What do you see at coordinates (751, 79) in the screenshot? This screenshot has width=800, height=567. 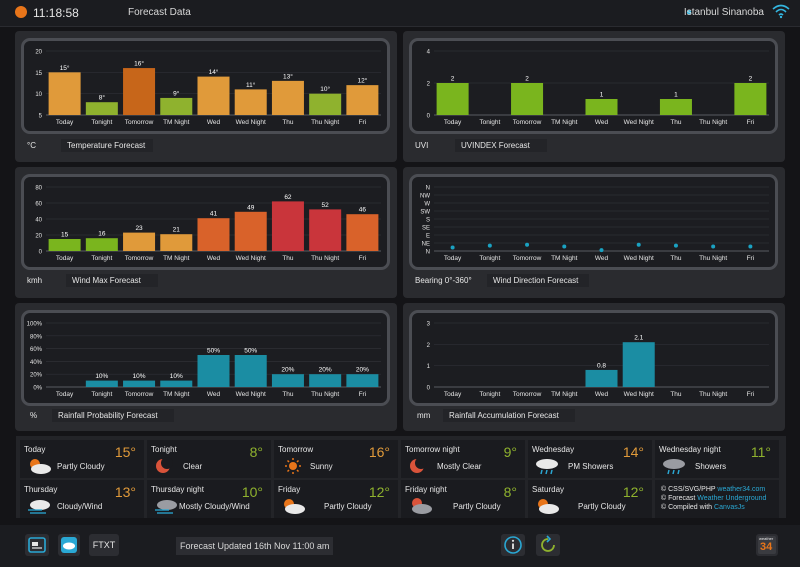 I see `data-label: 2` at bounding box center [751, 79].